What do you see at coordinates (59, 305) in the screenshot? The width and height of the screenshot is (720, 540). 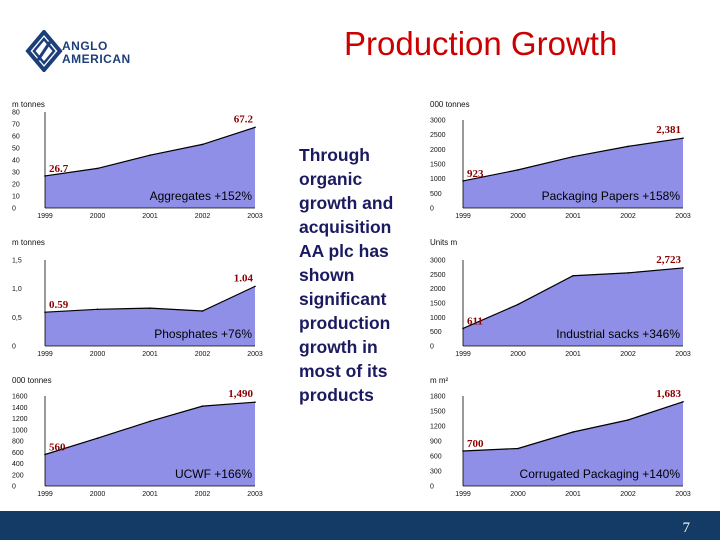 I see `start-value-label: 0.59` at bounding box center [59, 305].